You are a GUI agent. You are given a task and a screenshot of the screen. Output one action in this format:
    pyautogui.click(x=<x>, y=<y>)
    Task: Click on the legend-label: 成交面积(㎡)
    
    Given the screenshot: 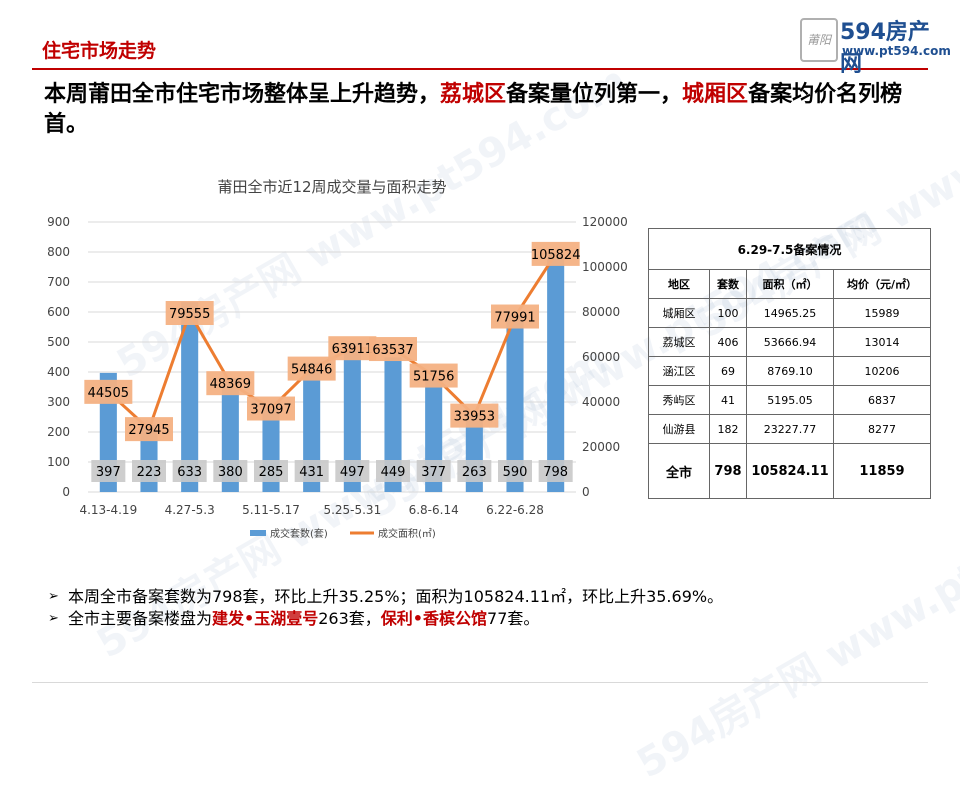 What is the action you would take?
    pyautogui.click(x=407, y=533)
    